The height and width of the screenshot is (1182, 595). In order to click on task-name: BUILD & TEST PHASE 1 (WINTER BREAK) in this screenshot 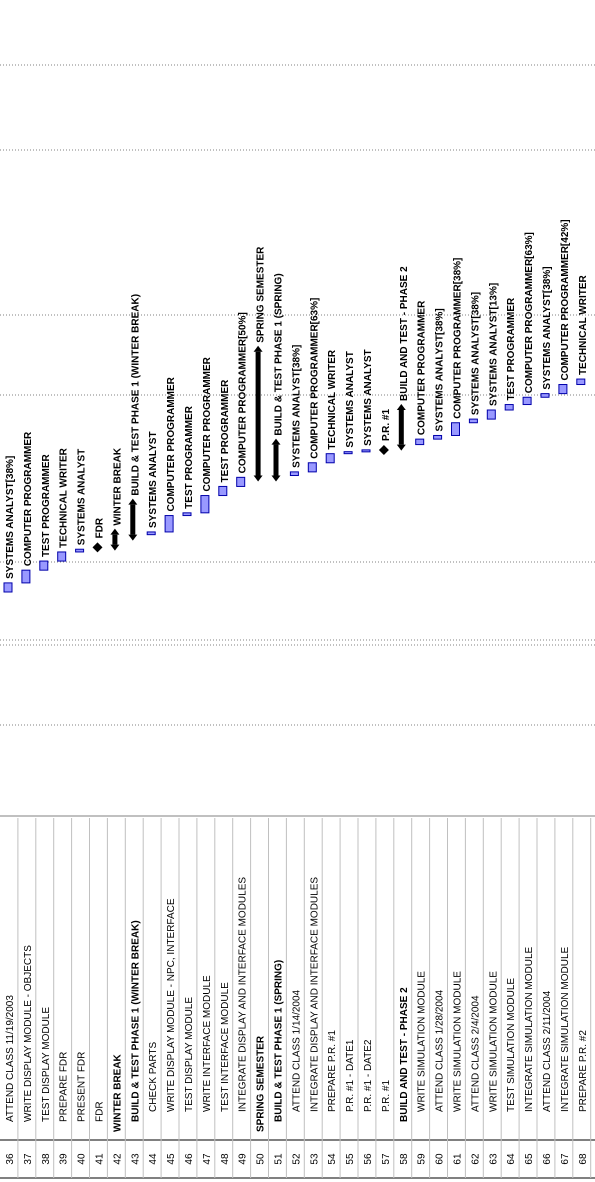, I will do `click(135, 1021)`.